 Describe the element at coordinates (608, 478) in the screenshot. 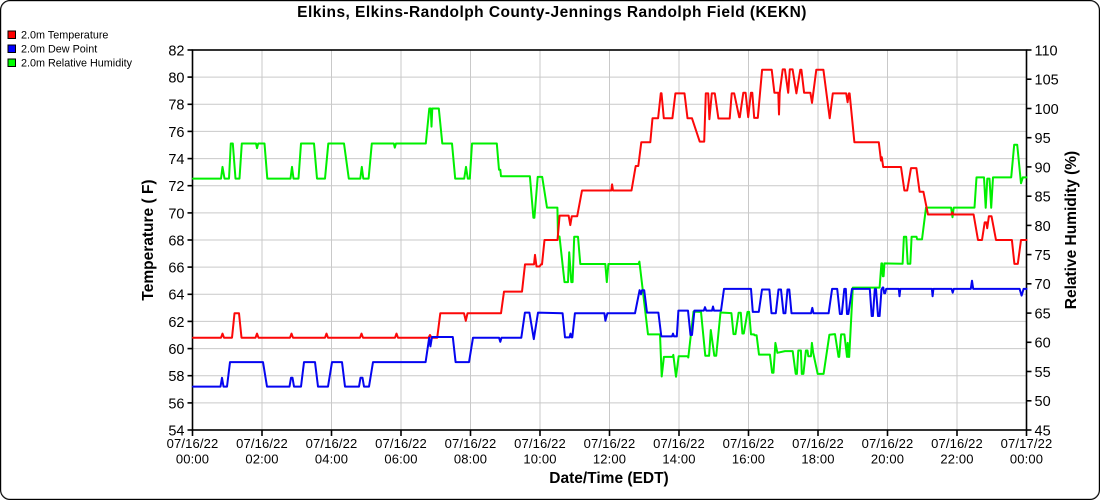

I see `svg-text: Date/Time (EDT)` at that location.